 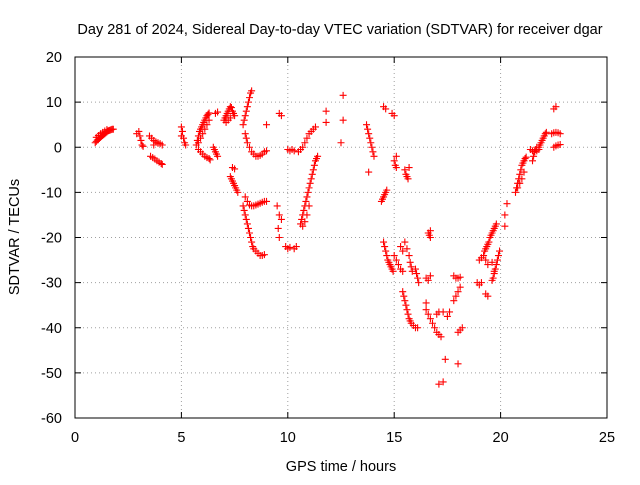 What do you see at coordinates (51, 193) in the screenshot?
I see `y-tick-label: -10` at bounding box center [51, 193].